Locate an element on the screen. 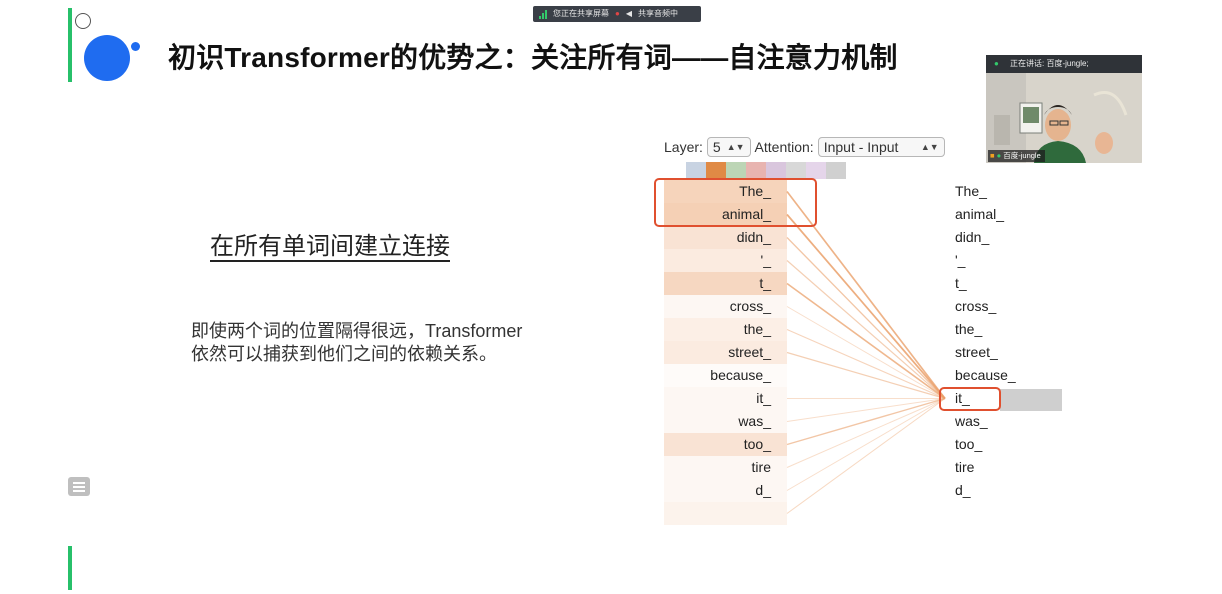 The height and width of the screenshot is (594, 1222). speaking-label: 正在讲话: is located at coordinates (1027, 63).